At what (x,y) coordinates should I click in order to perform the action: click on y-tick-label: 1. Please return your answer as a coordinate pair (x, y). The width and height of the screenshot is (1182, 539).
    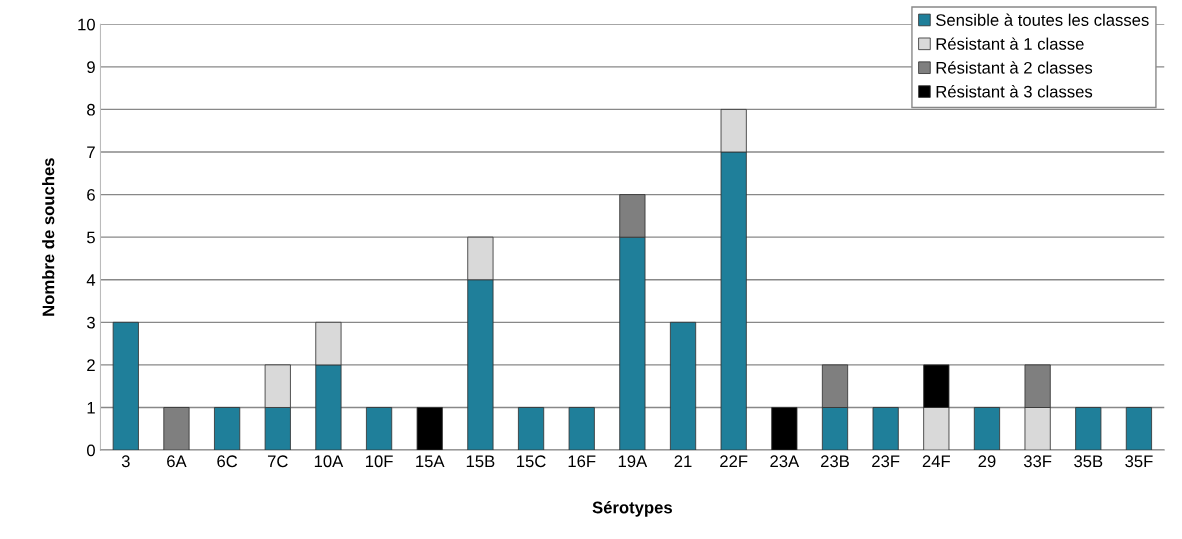
    Looking at the image, I should click on (91, 408).